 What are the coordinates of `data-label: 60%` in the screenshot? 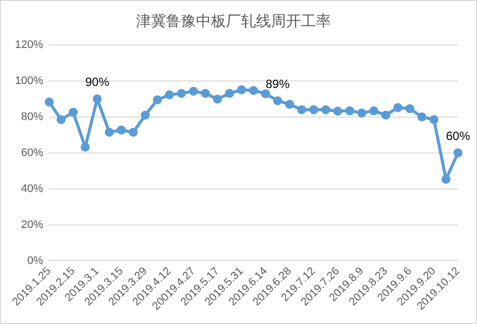 It's located at (458, 136).